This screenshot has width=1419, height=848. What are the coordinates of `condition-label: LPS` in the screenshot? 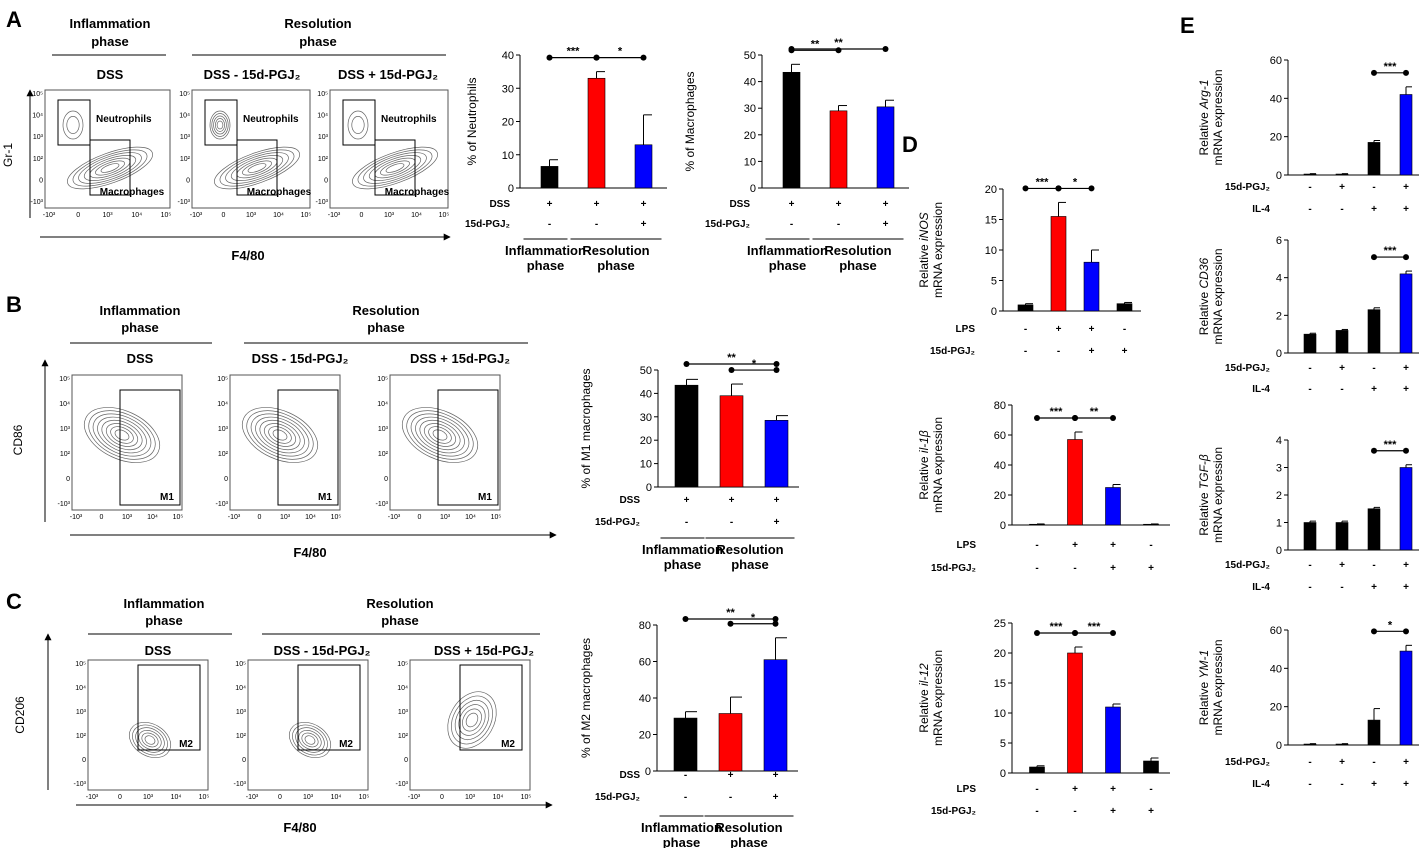 It's located at (967, 545).